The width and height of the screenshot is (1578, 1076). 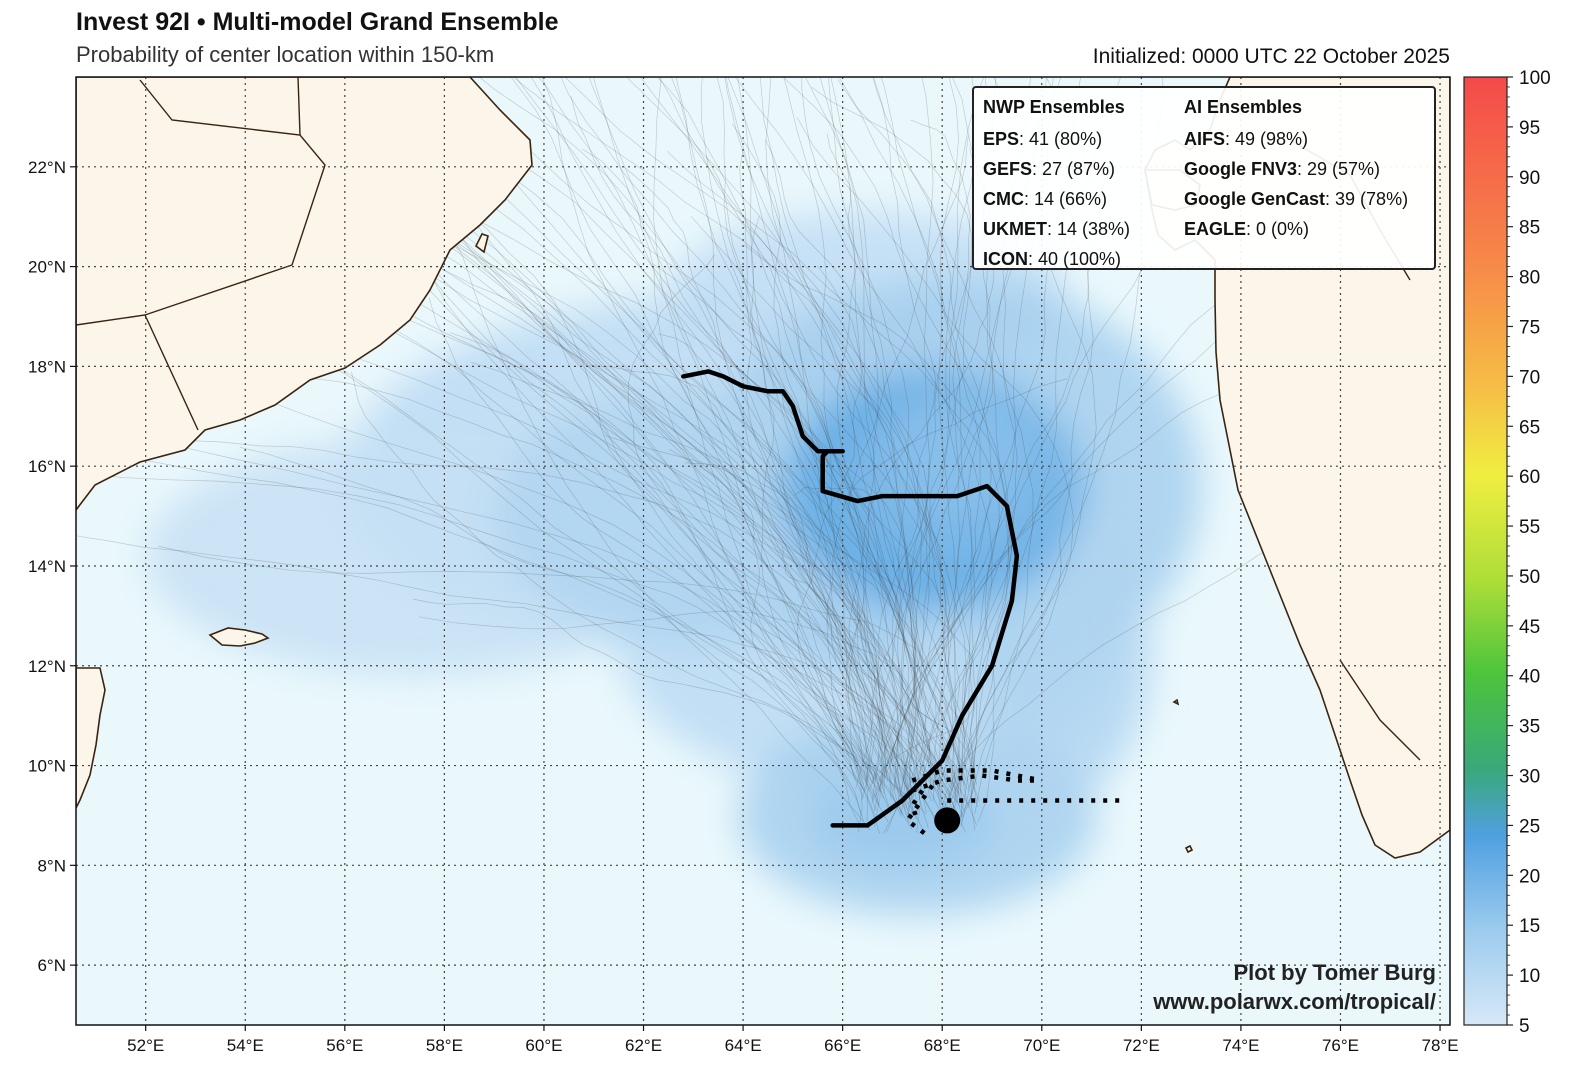 I want to click on credit-url: www.polarwx.com/tropical/, so click(x=1294, y=1001).